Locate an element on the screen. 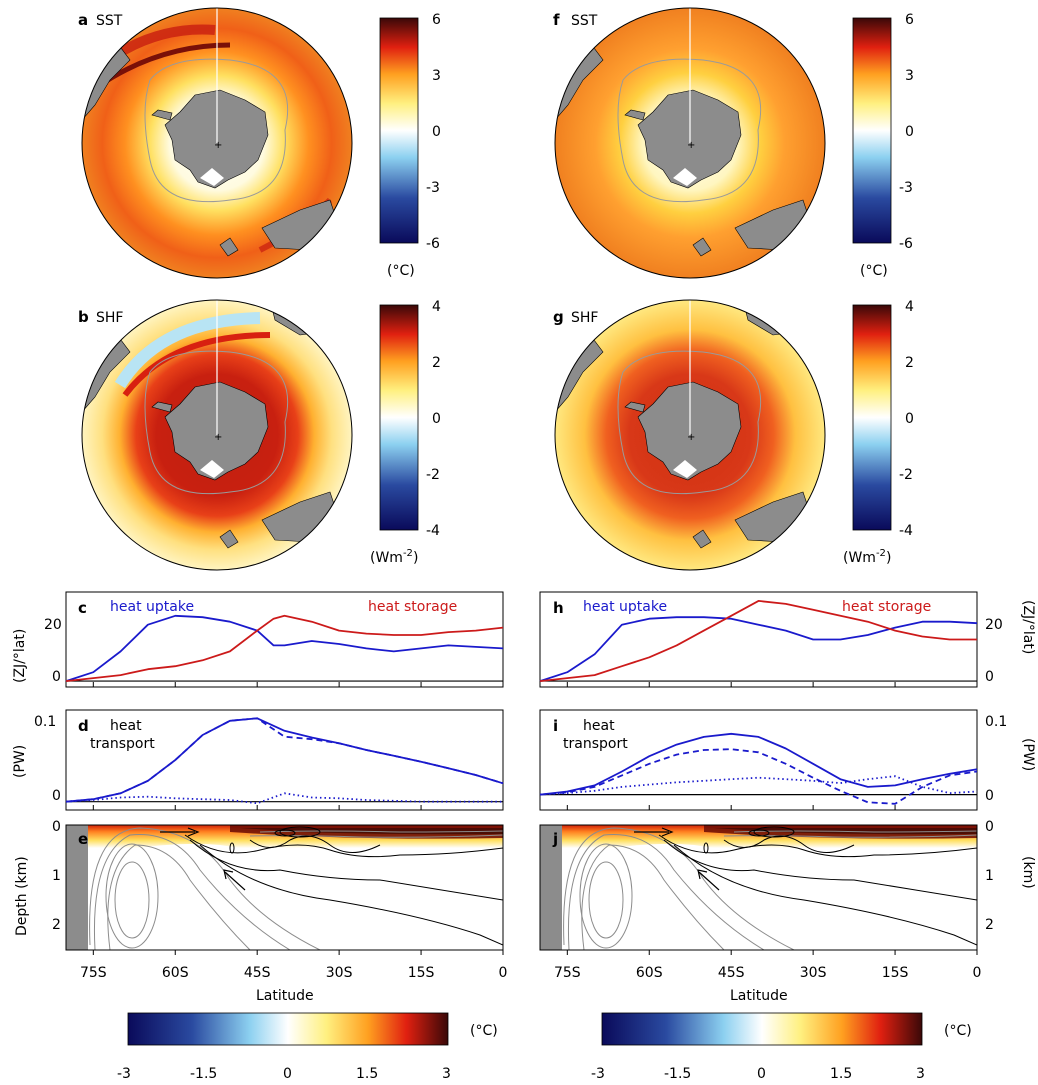  cb-shf-left-tick-0: 4 is located at coordinates (436, 307).